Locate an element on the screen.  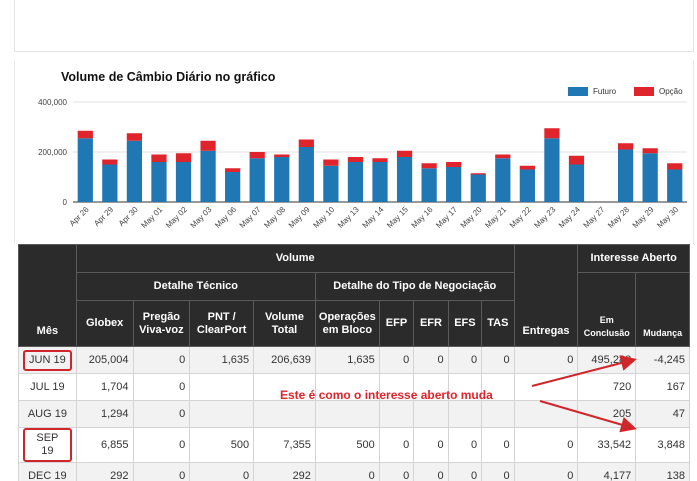
table-cell: 205,004 is located at coordinates (104, 360).